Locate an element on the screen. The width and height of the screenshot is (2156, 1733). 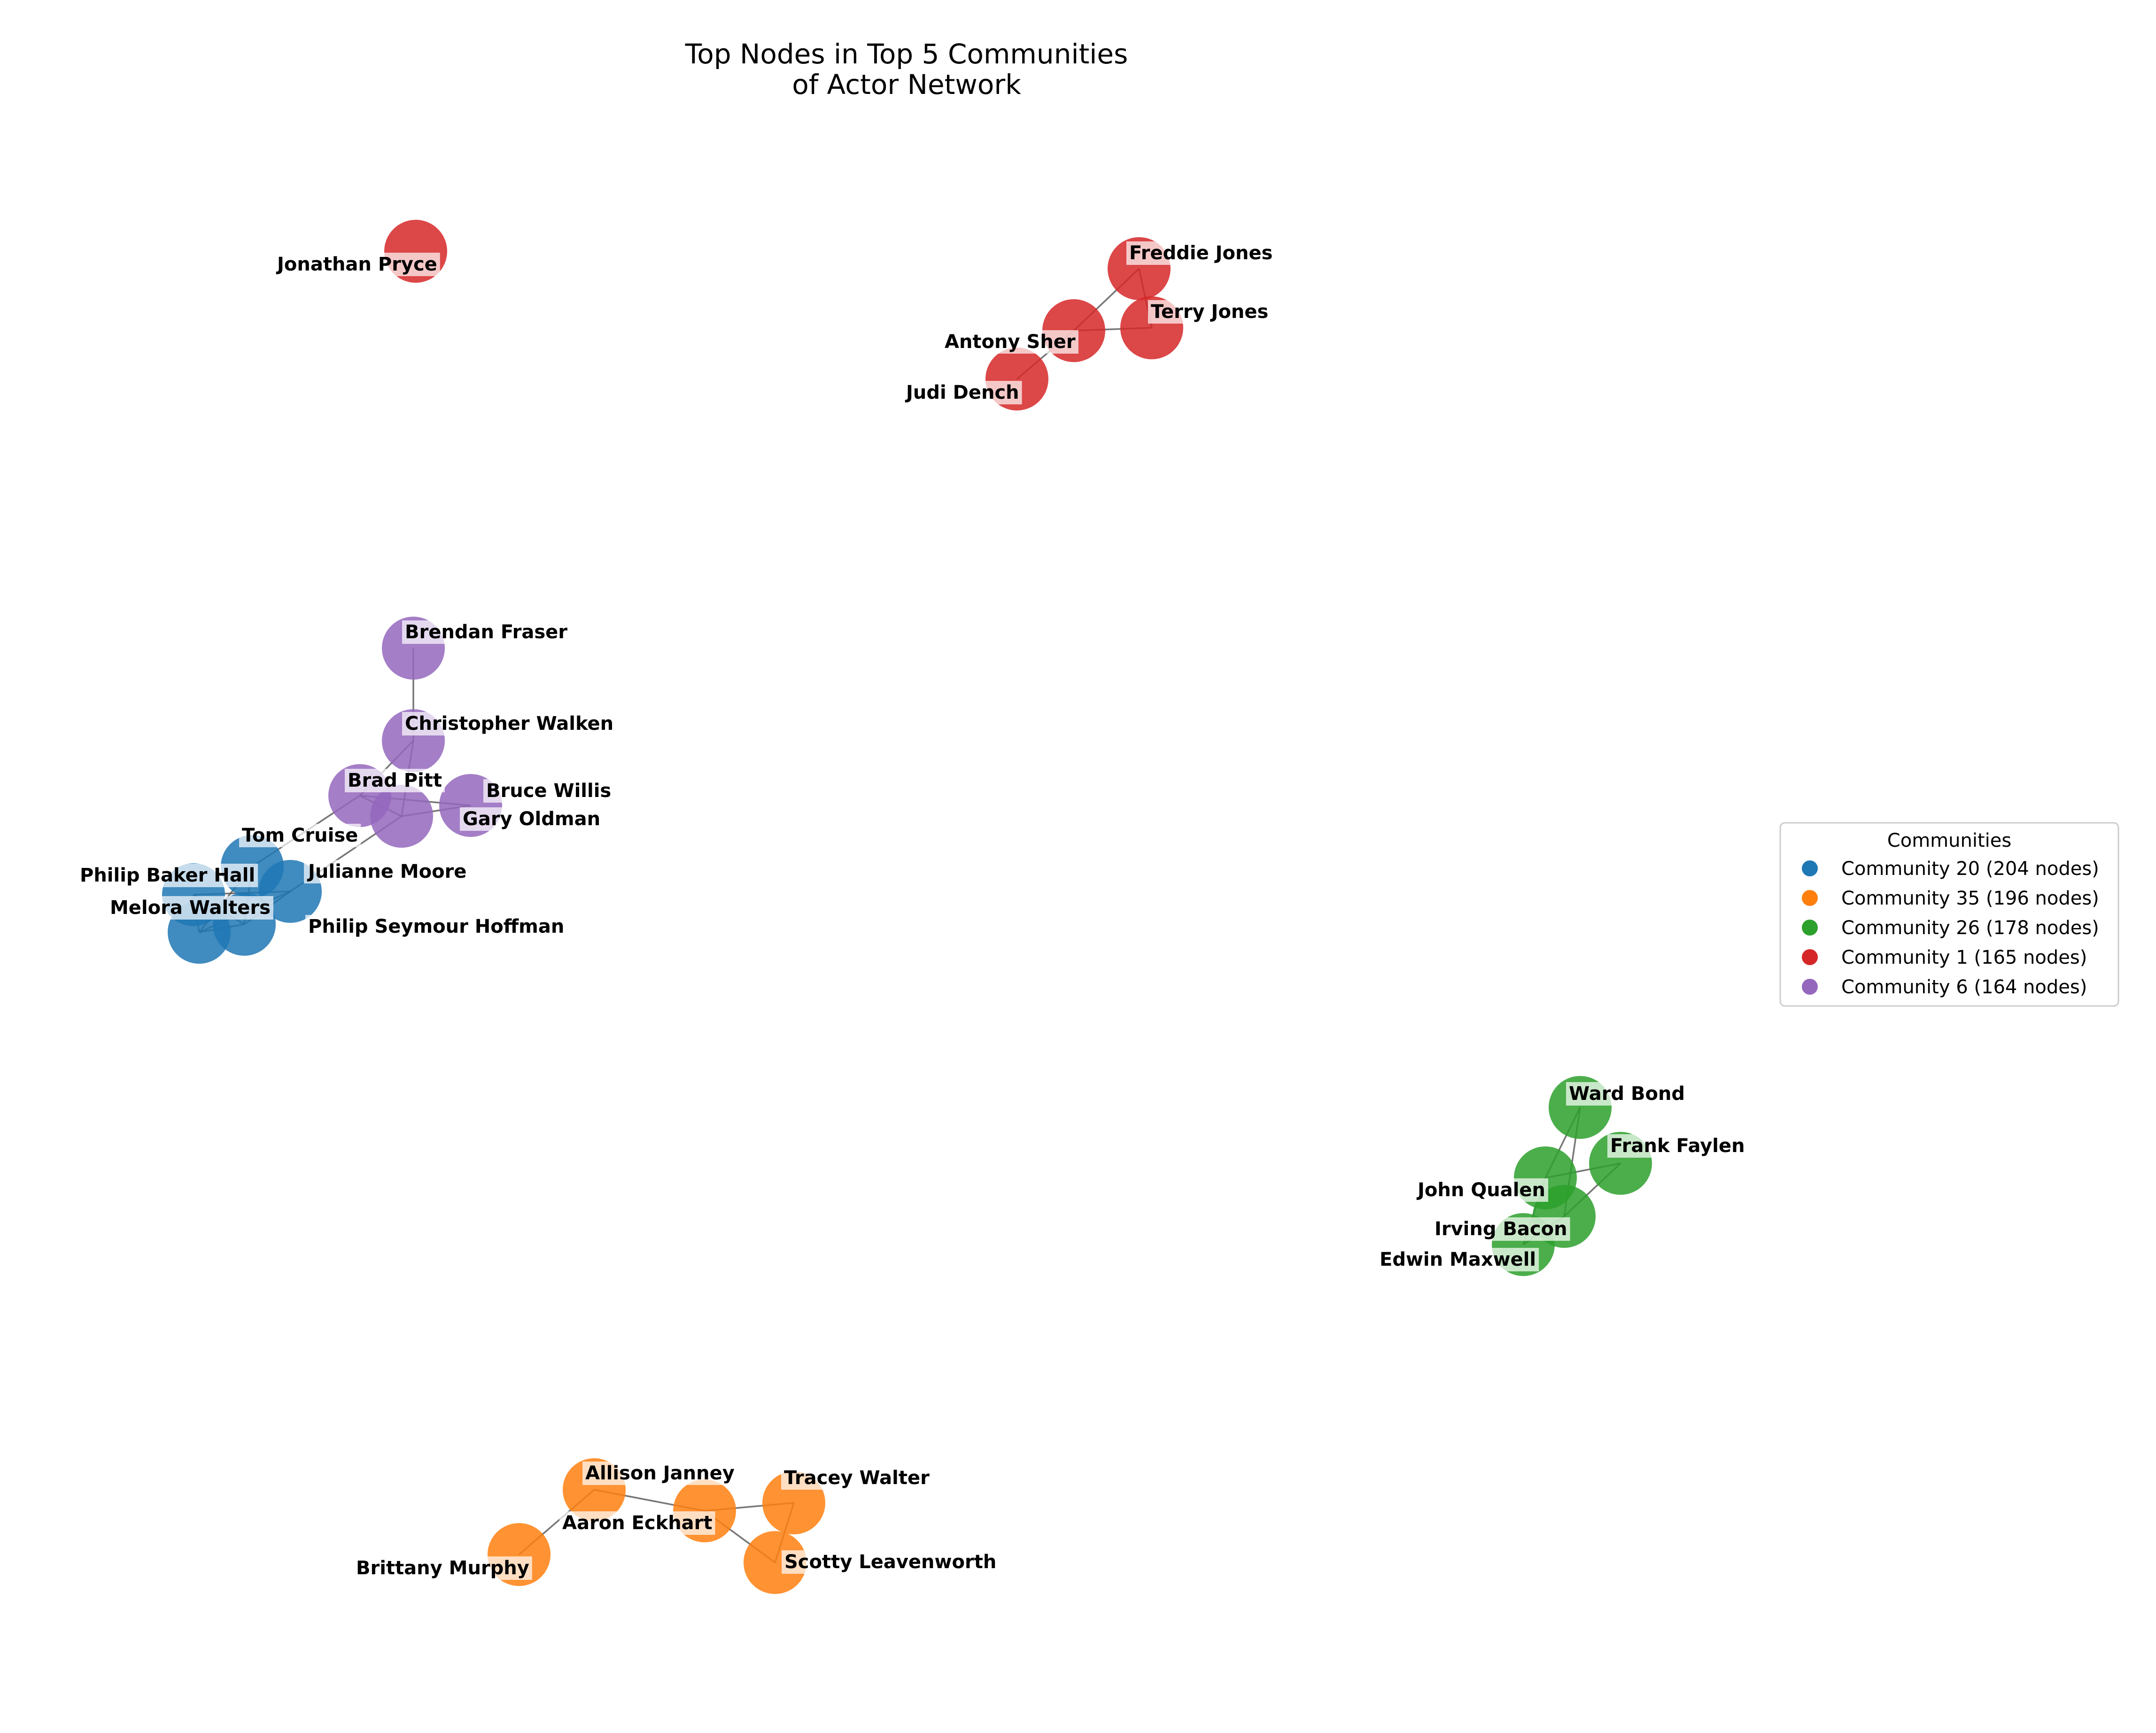
node-label-group-judi-dench: Judi Dench is located at coordinates (962, 392).